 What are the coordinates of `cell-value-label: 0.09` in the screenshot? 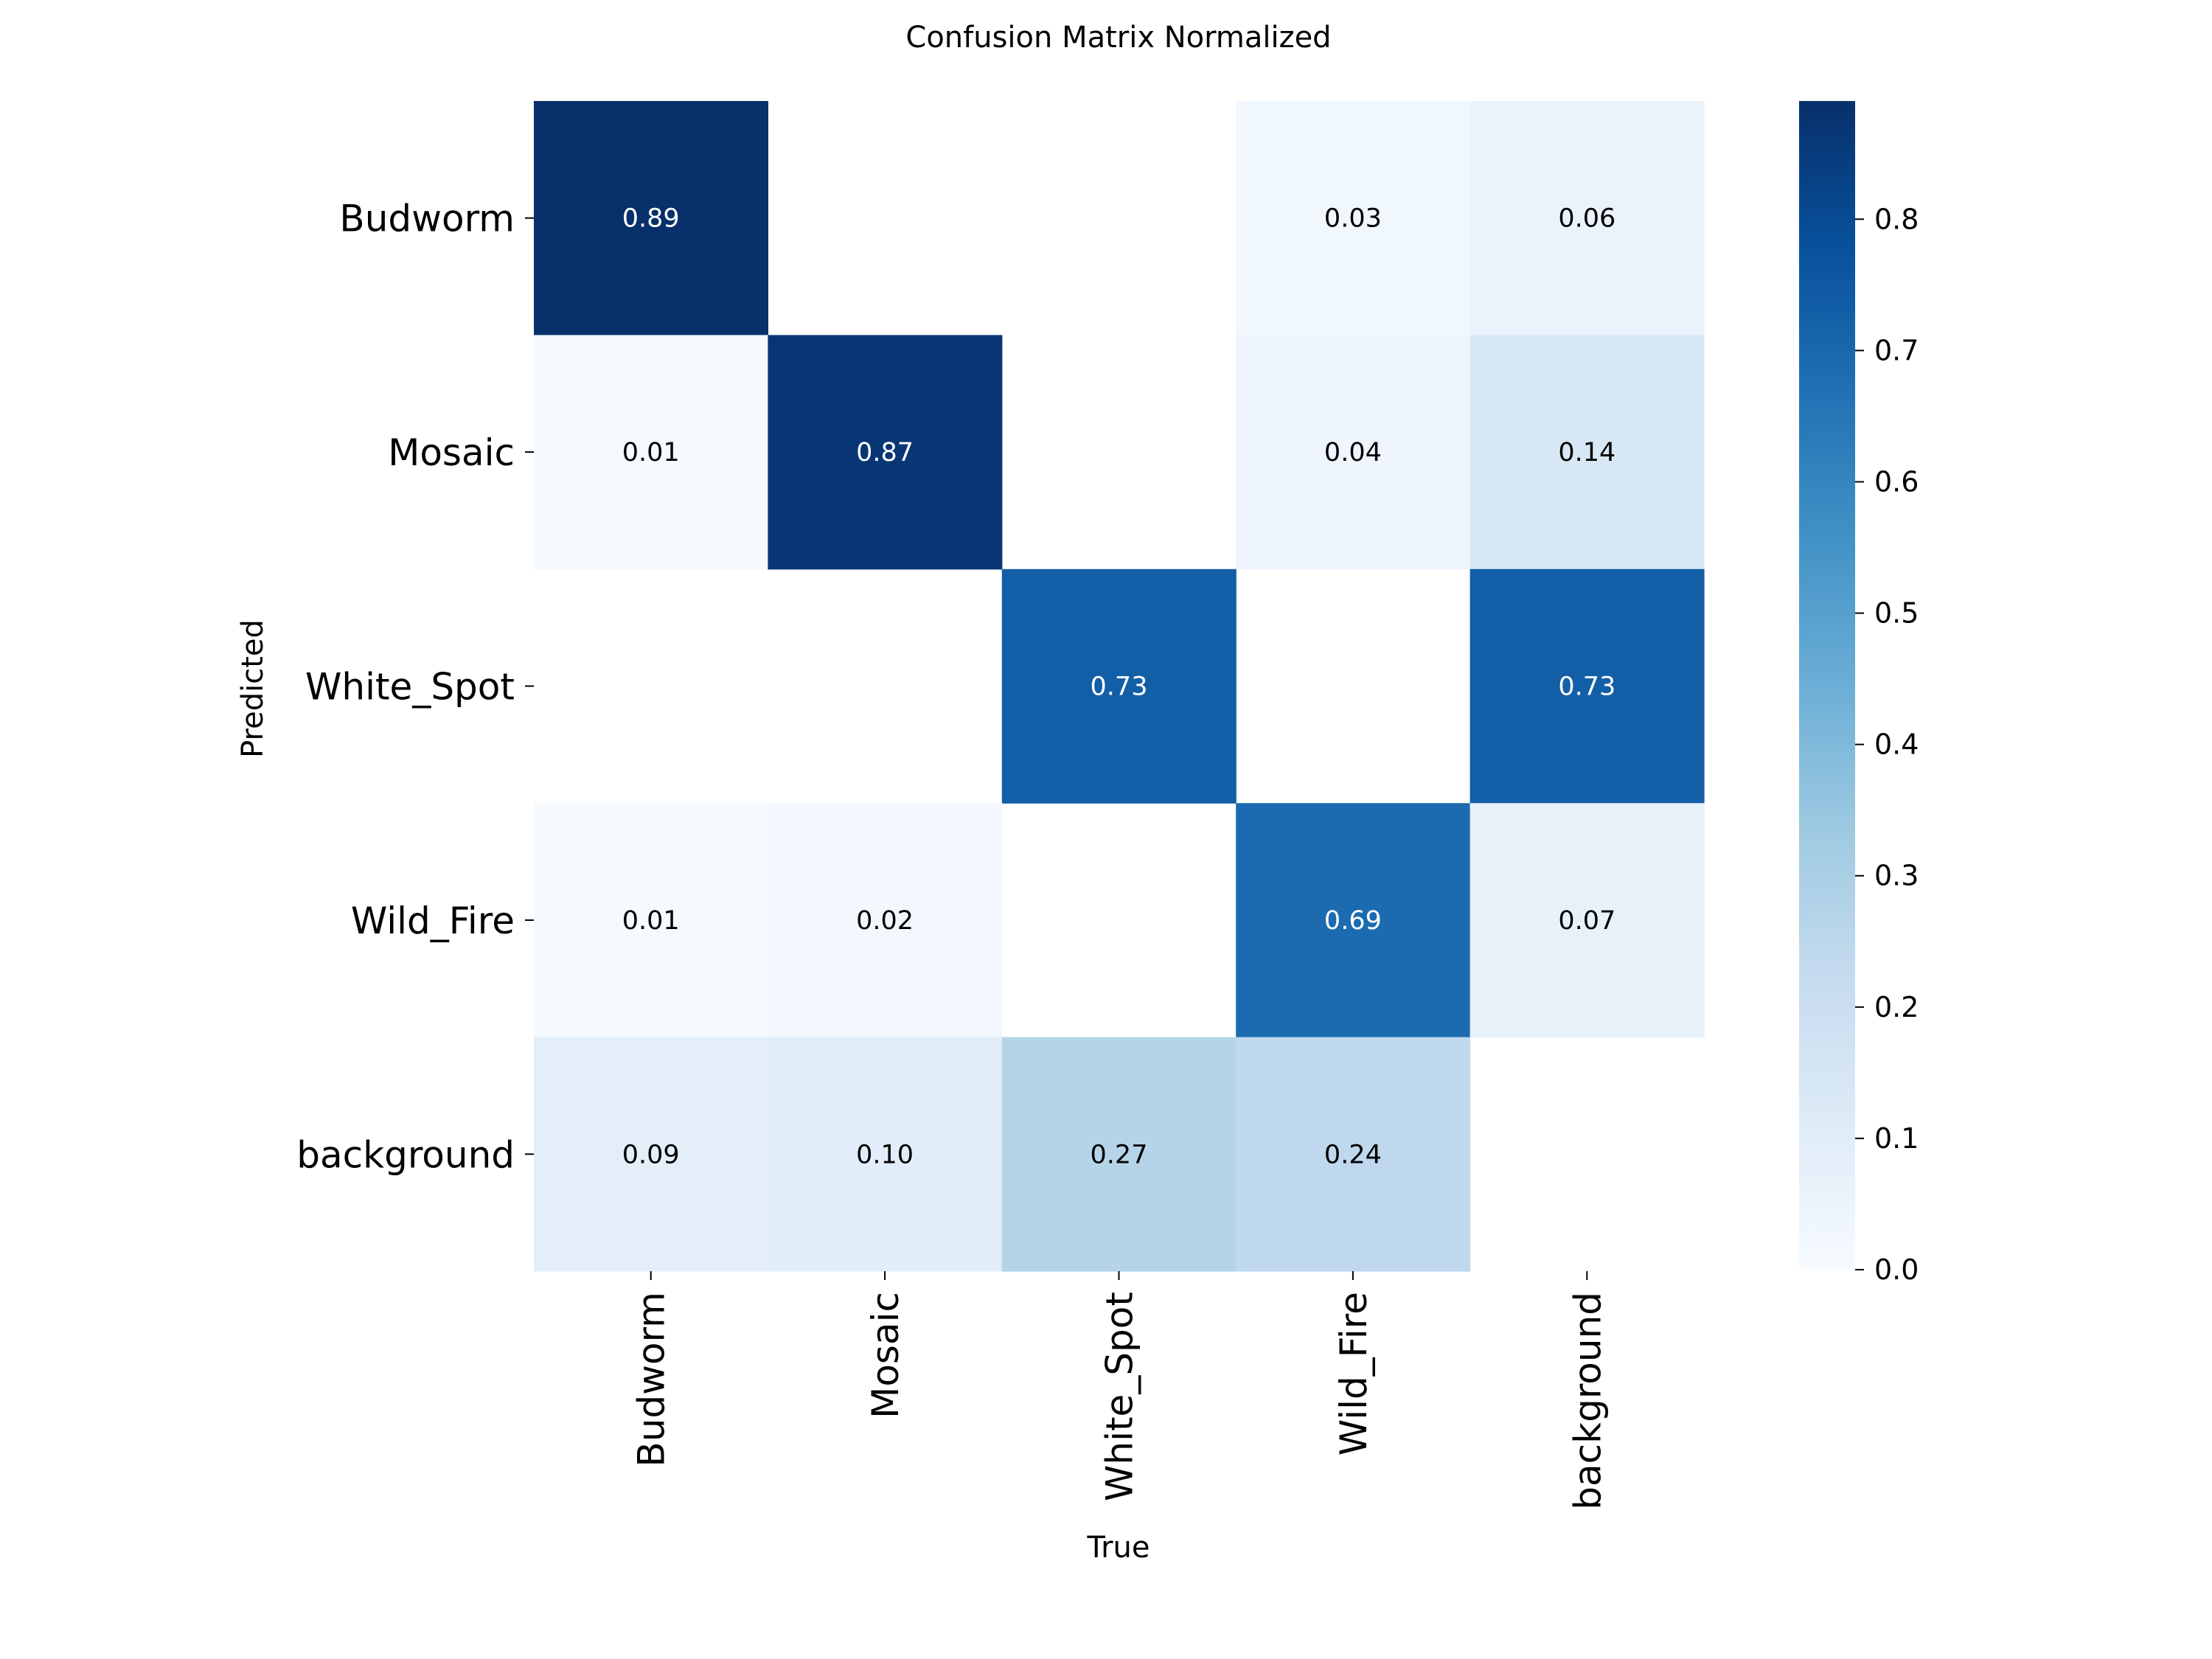 It's located at (651, 1154).